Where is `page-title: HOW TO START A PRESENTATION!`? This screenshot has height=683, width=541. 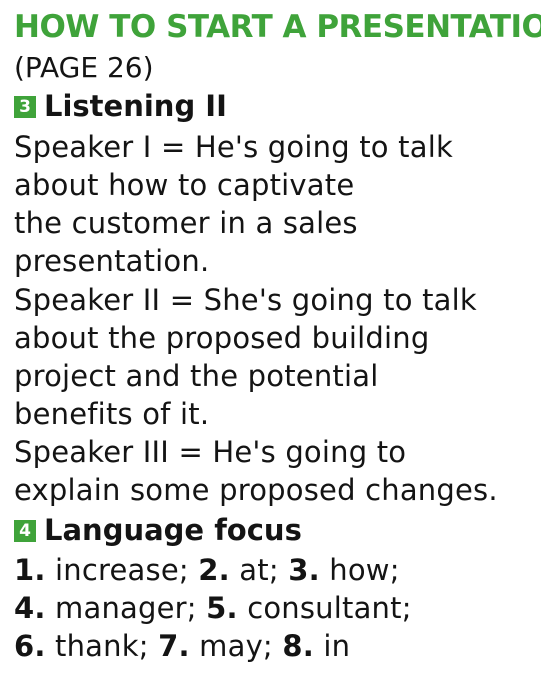
page-title: HOW TO START A PRESENTATION! is located at coordinates (277, 27).